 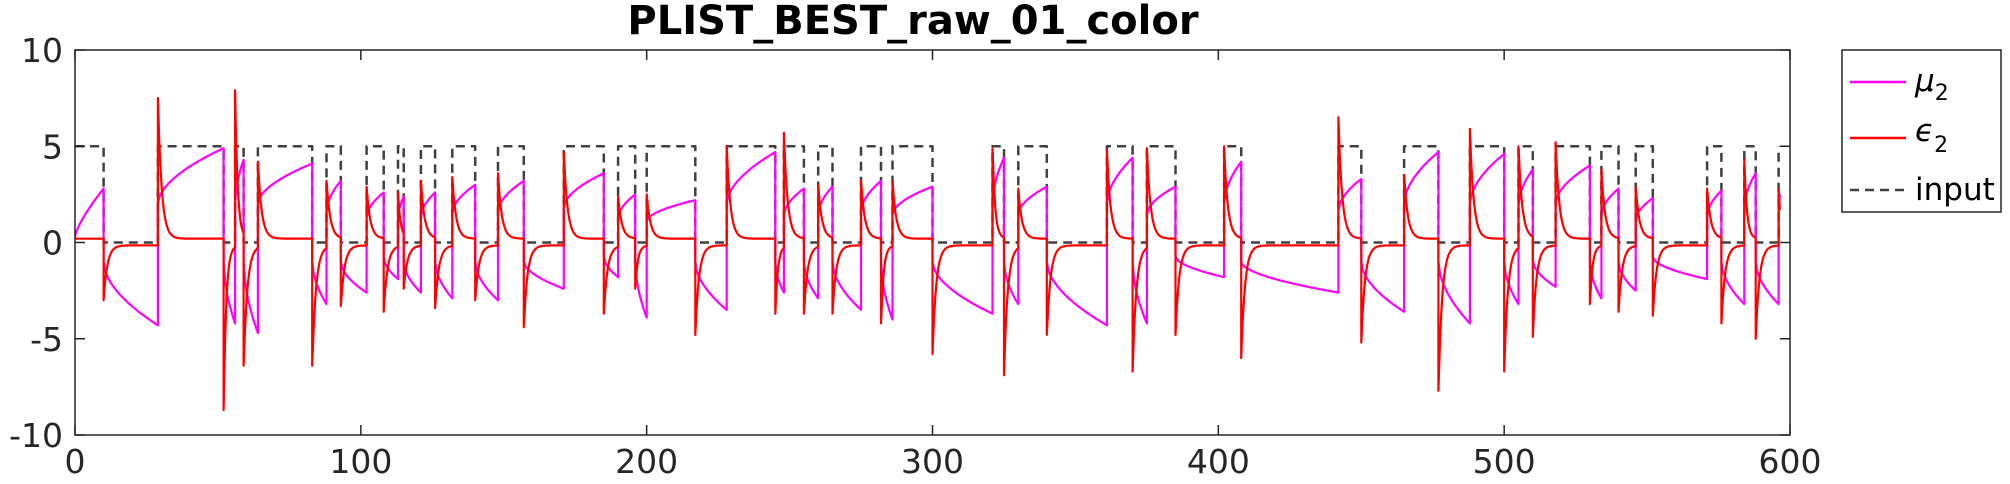 I want to click on x-tick-label: 500, so click(x=1504, y=461).